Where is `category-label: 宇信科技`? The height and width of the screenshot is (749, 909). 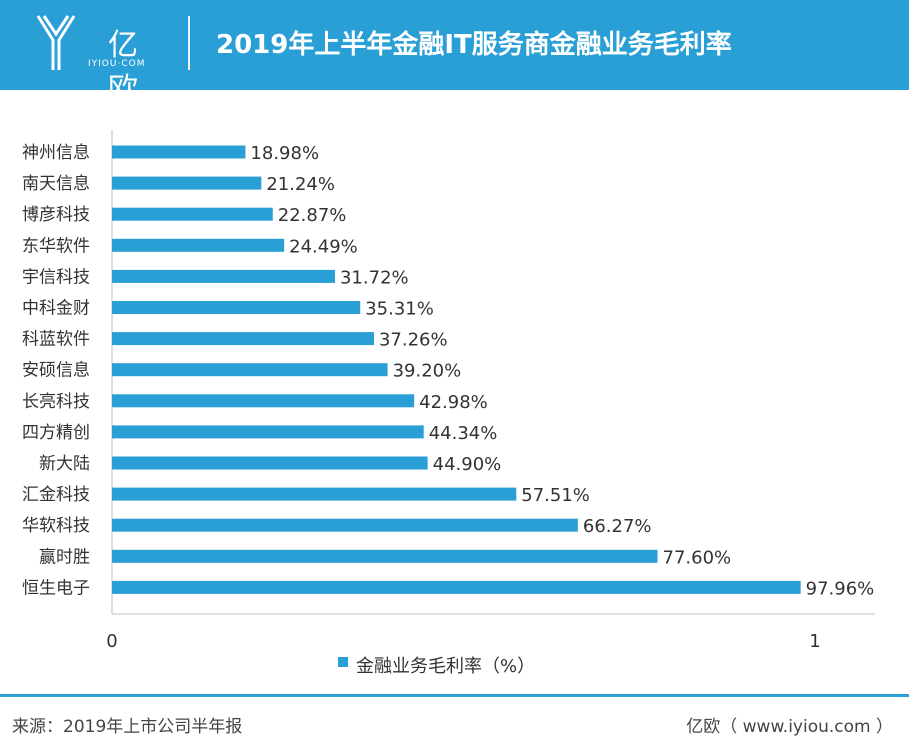
category-label: 宇信科技 is located at coordinates (56, 277).